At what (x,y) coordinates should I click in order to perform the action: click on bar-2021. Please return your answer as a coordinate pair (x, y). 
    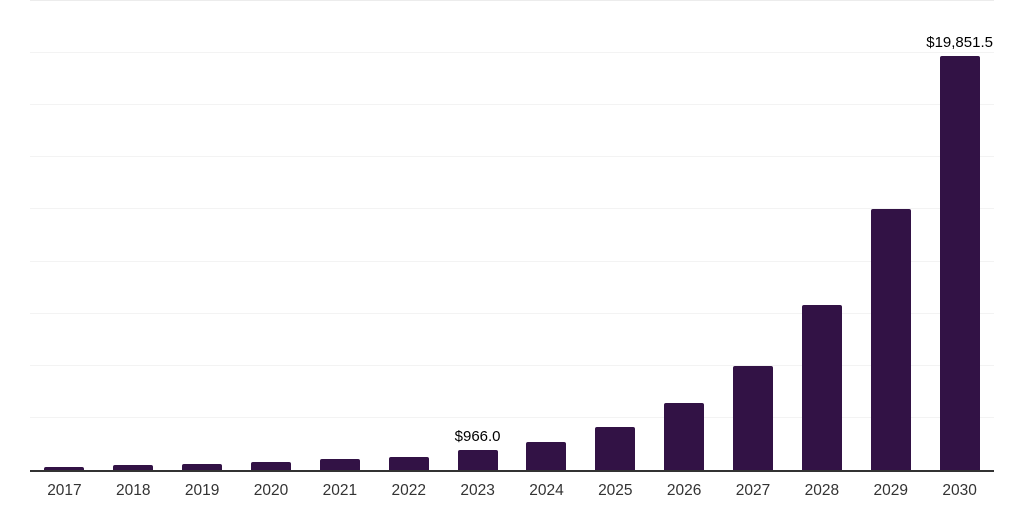
    Looking at the image, I should click on (339, 464).